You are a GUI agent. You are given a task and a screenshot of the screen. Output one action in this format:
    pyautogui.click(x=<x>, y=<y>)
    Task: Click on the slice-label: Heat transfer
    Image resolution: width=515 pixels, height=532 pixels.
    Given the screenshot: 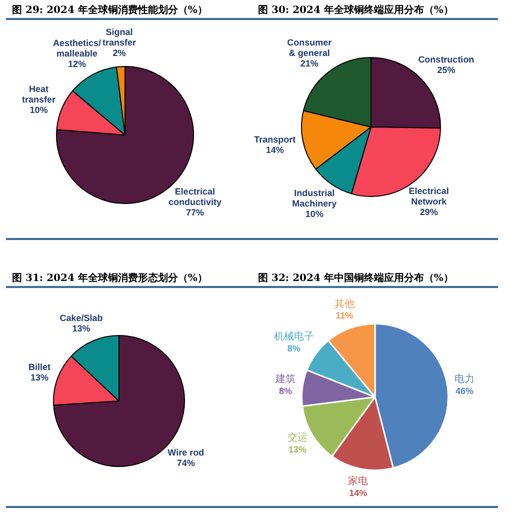 What is the action you would take?
    pyautogui.click(x=39, y=94)
    